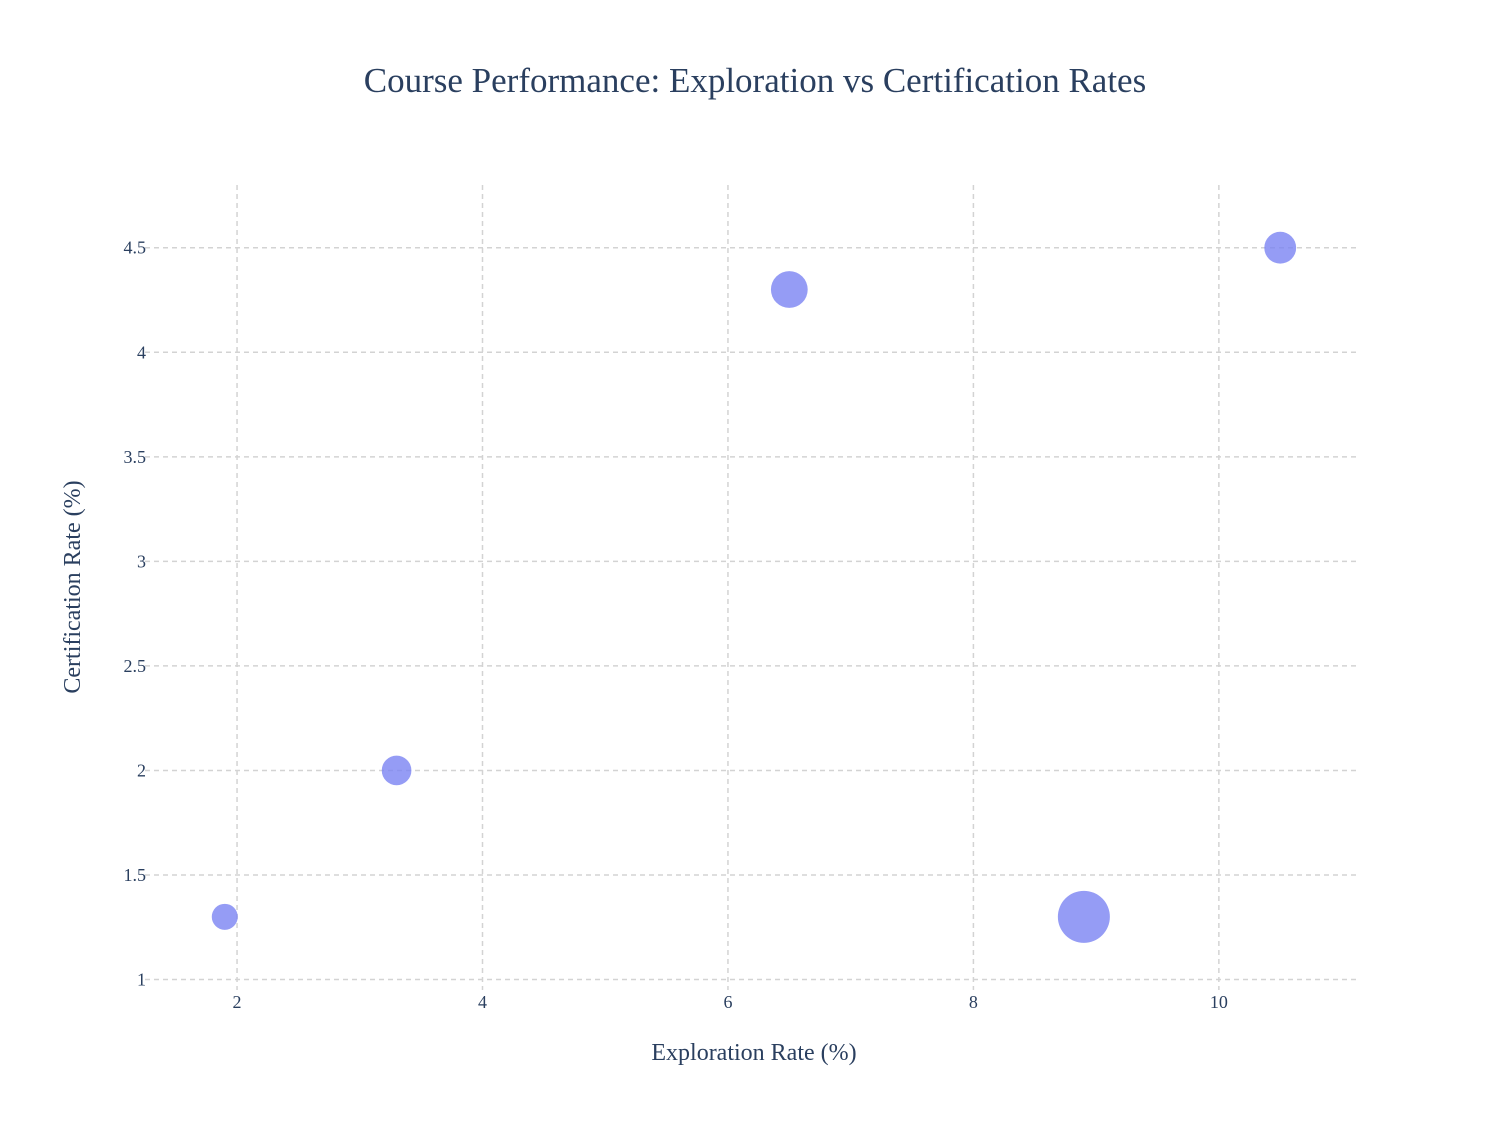  What do you see at coordinates (753, 1053) in the screenshot?
I see `x-axis-title: Exploration Rate (%)` at bounding box center [753, 1053].